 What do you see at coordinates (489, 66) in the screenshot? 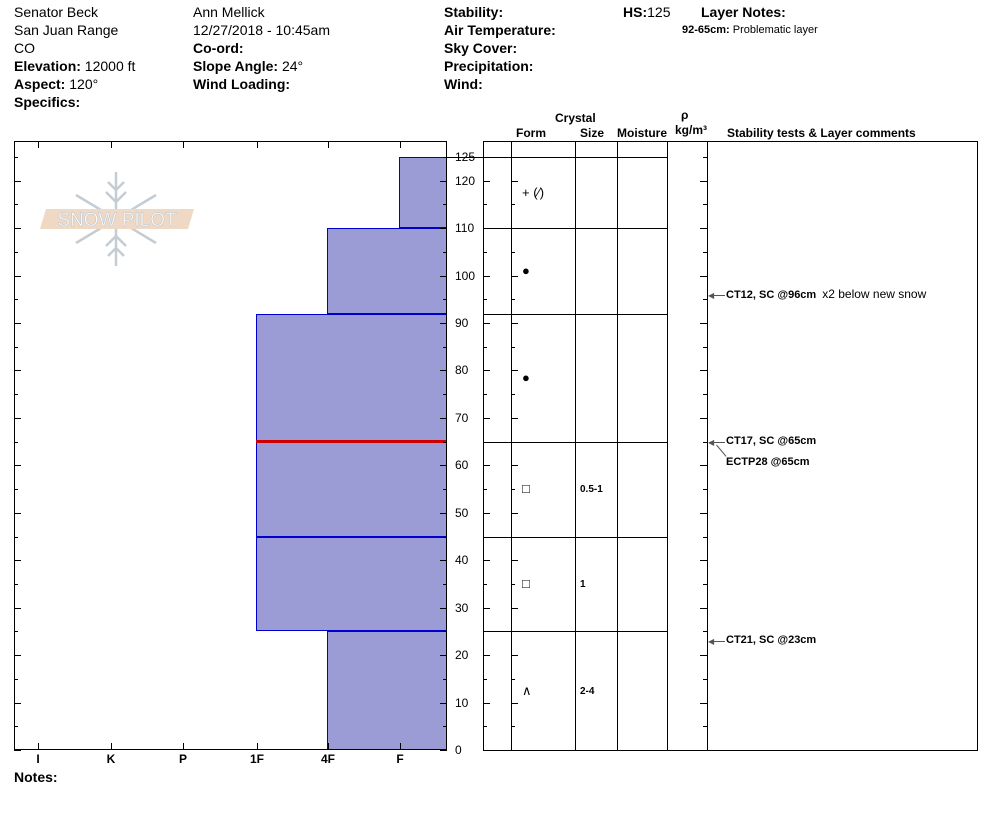
I see `precip-label: Precipitation:` at bounding box center [489, 66].